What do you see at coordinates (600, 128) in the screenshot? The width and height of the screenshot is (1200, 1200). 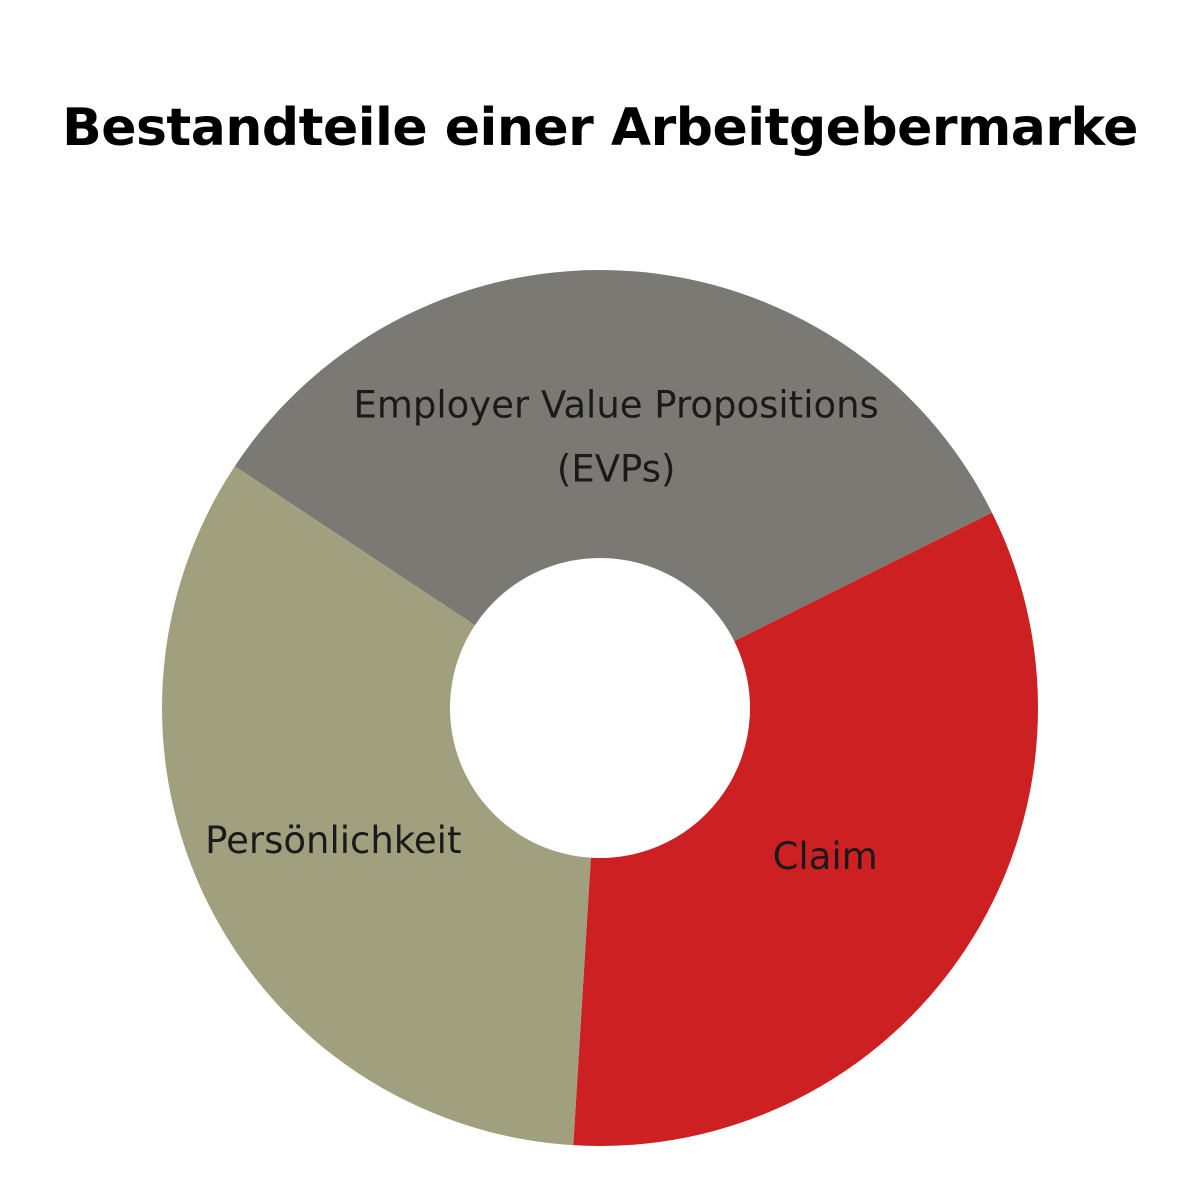 I see `chart-title: Bestandteile einer Arbeitgebermarke` at bounding box center [600, 128].